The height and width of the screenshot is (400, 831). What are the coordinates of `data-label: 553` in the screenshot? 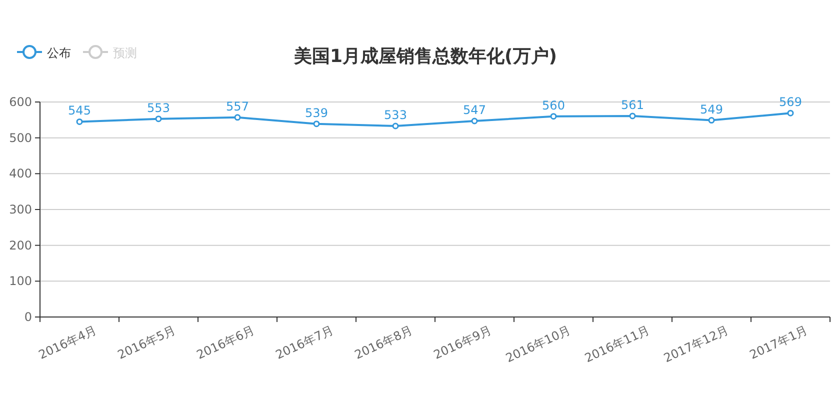 It's located at (158, 107).